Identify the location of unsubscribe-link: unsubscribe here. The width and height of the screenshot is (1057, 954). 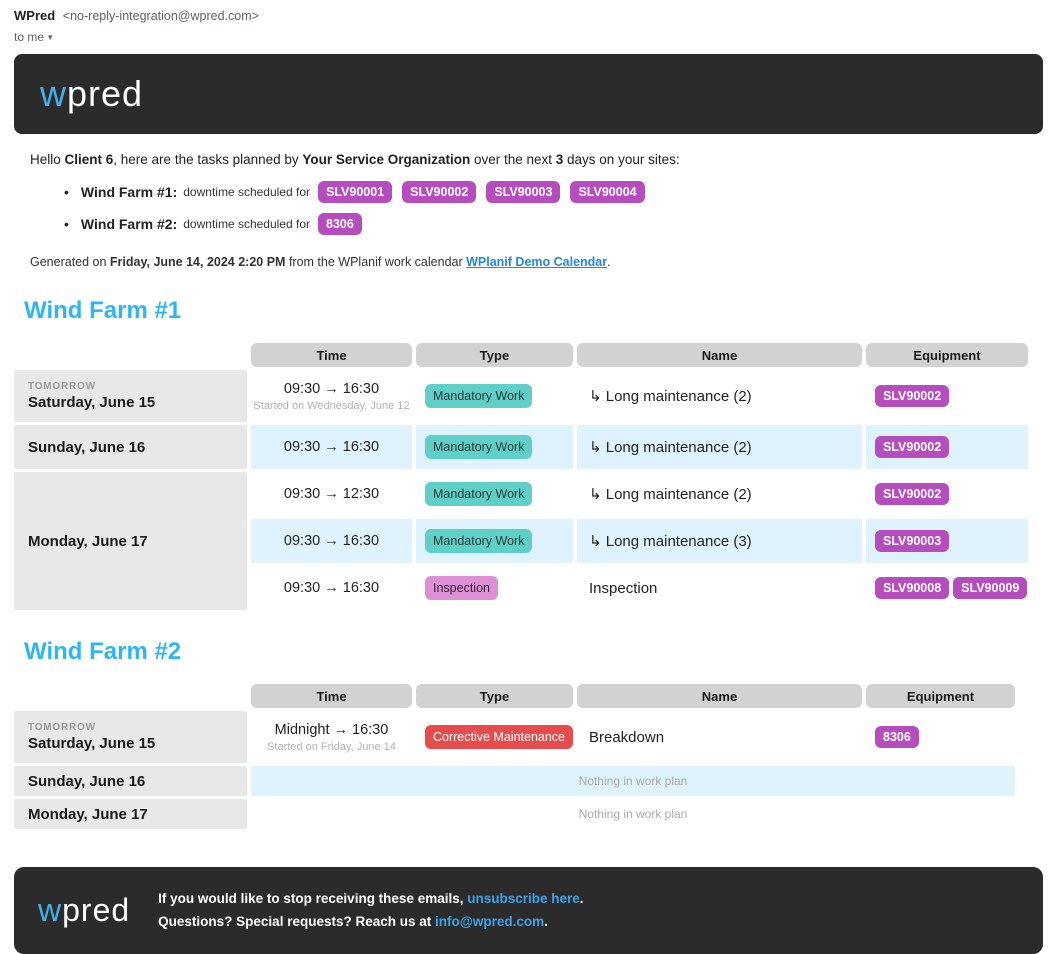
(523, 899).